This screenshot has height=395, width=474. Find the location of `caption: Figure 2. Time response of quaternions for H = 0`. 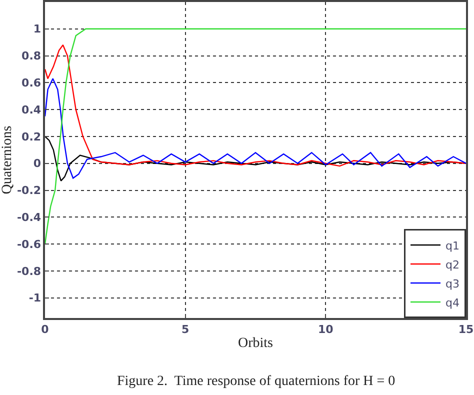

caption: Figure 2. Time response of quaternions for H = 0 is located at coordinates (256, 381).